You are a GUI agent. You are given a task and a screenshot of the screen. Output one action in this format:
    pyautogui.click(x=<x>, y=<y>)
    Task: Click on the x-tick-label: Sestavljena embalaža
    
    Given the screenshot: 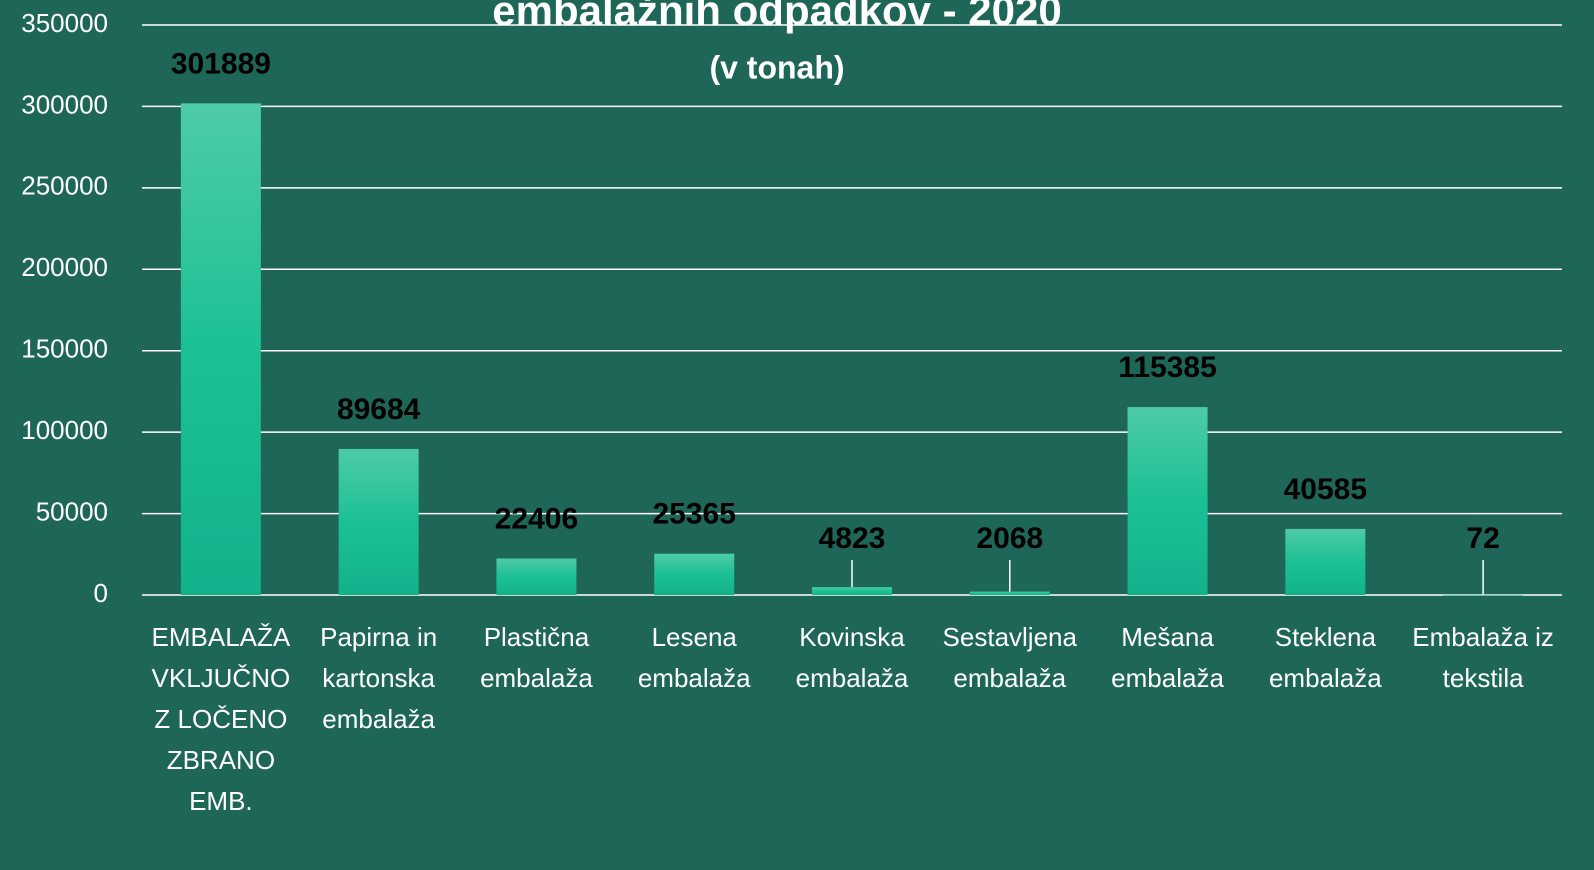 What is the action you would take?
    pyautogui.click(x=1009, y=657)
    